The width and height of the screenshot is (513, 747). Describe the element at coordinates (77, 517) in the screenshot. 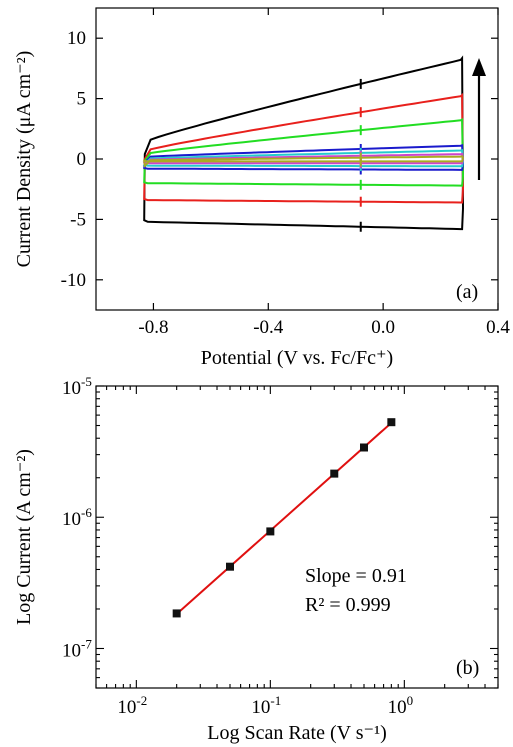

I see `panel-b-y-tick-label: 10⁻⁶` at that location.